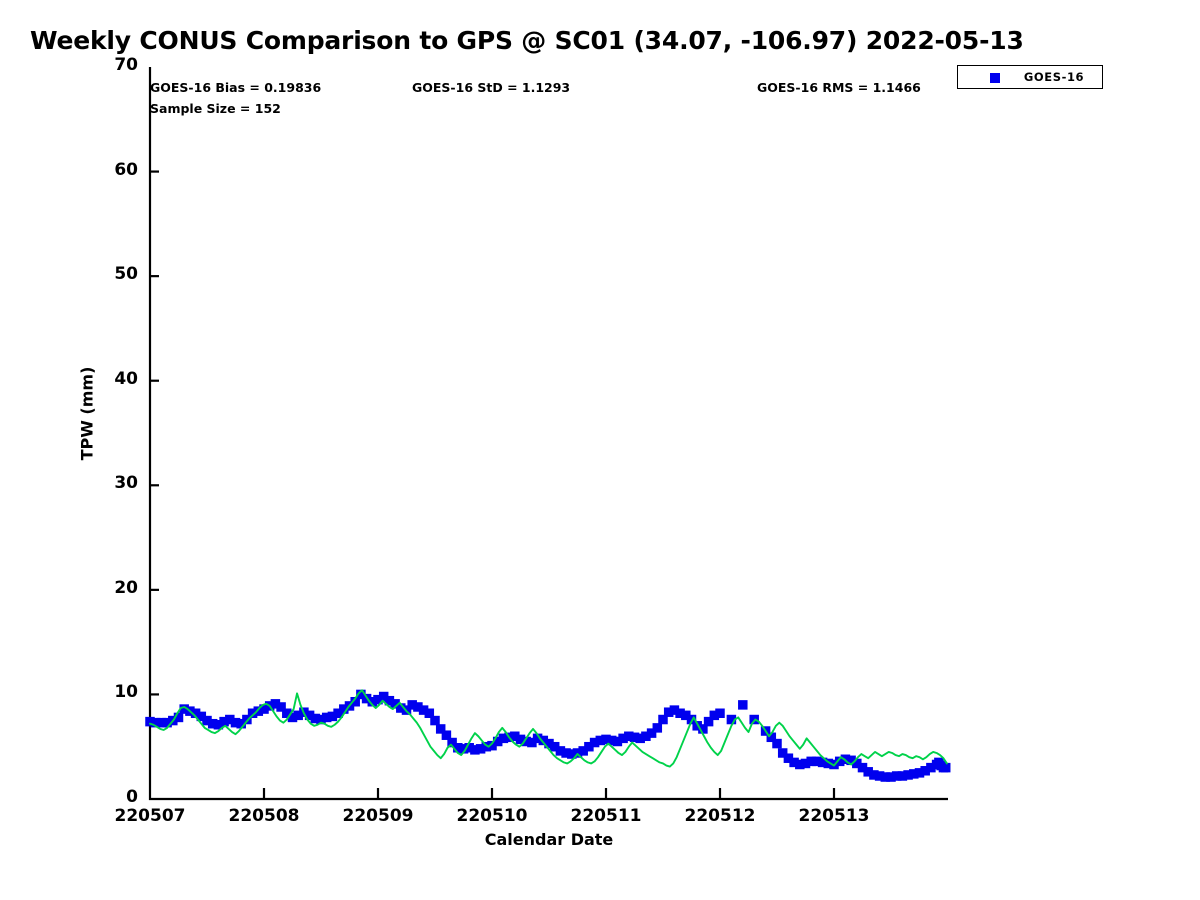 This screenshot has width=1200, height=900. Describe the element at coordinates (1054, 77) in the screenshot. I see `legend-label-goes16: GOES-16` at that location.